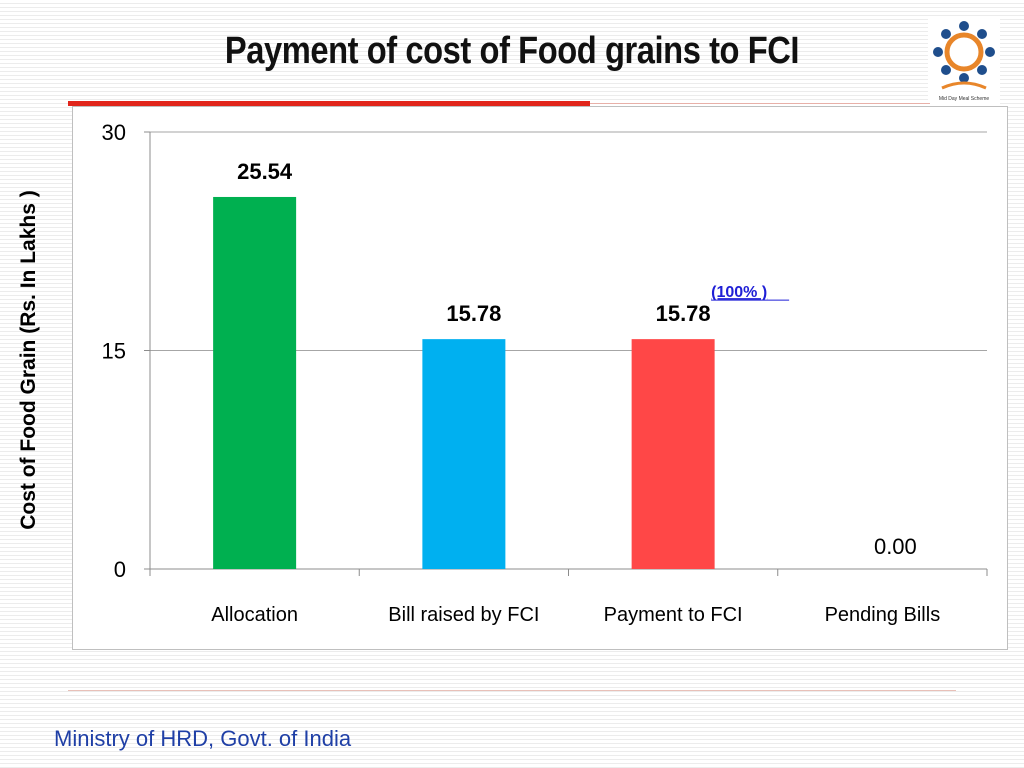 Image resolution: width=1024 pixels, height=768 pixels. Describe the element at coordinates (883, 615) in the screenshot. I see `category-label: Pending Bills` at that location.